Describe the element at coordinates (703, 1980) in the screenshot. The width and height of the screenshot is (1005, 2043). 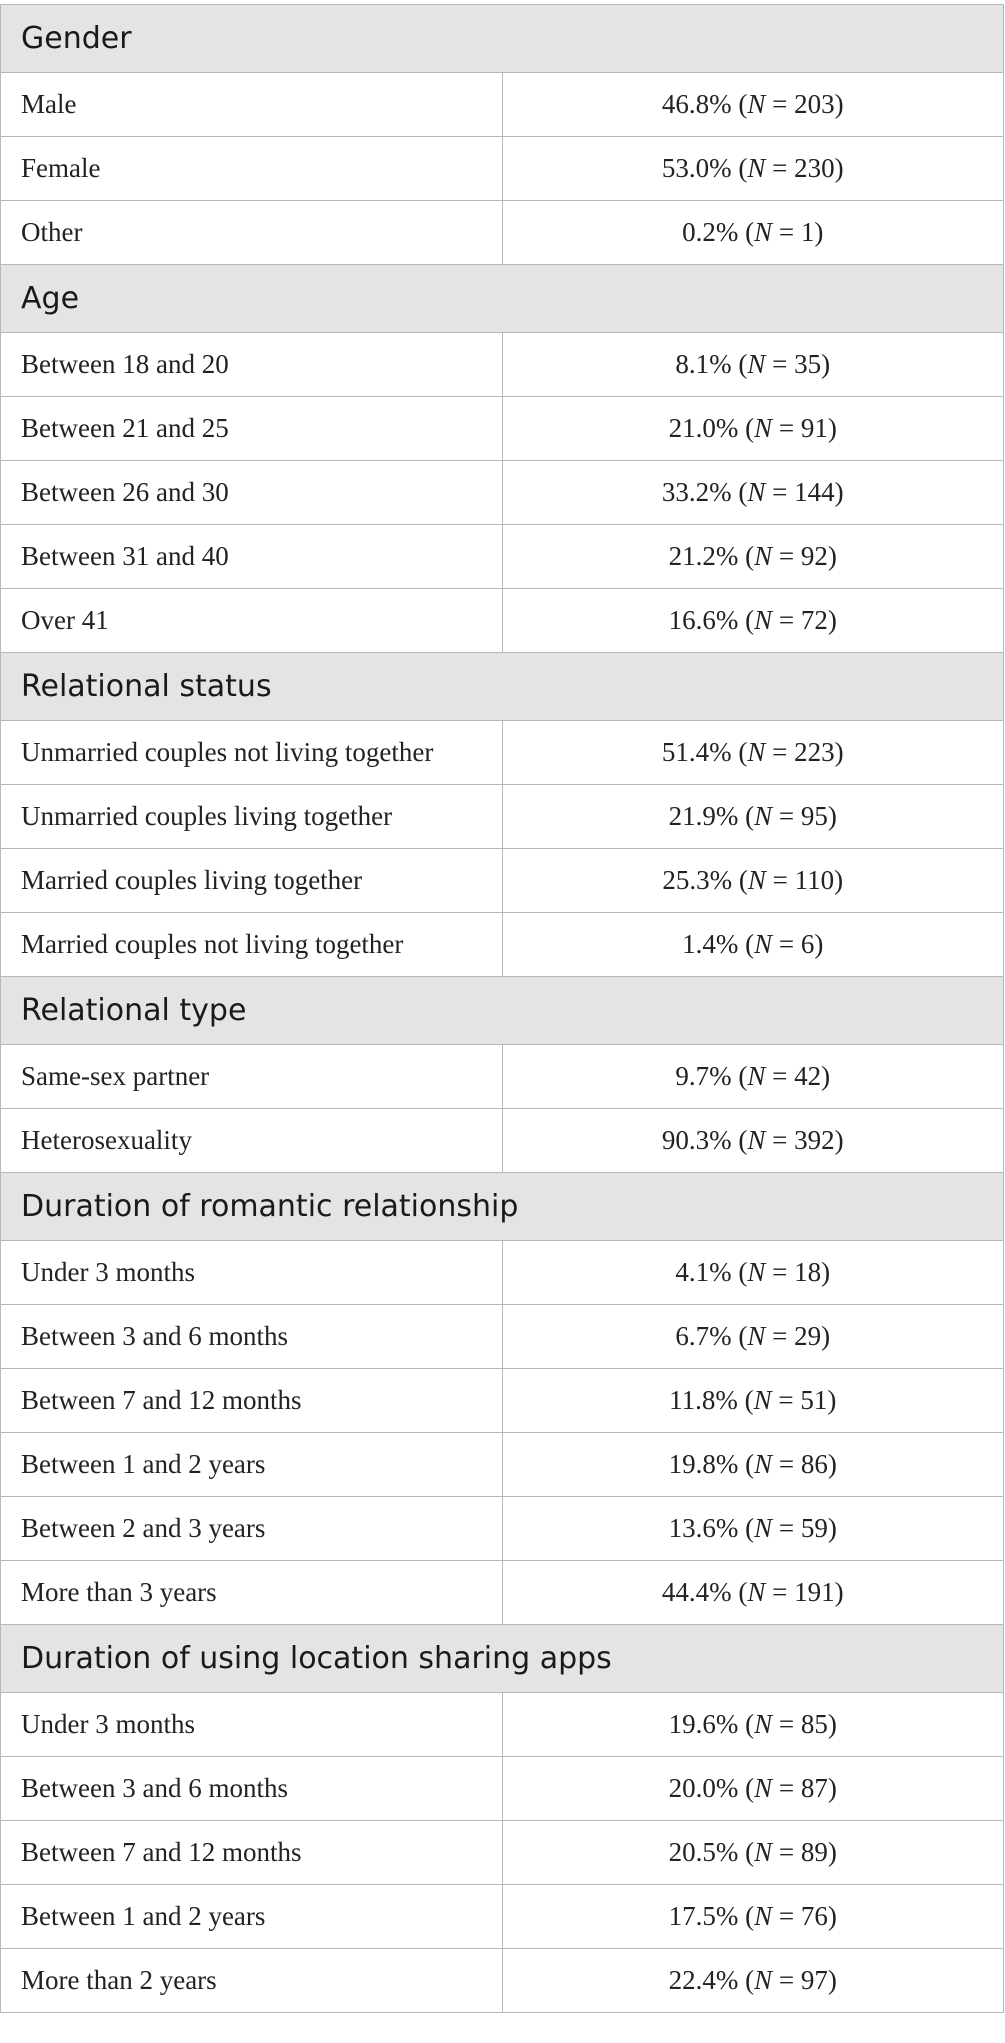
I see `percent-value: 22.4%` at that location.